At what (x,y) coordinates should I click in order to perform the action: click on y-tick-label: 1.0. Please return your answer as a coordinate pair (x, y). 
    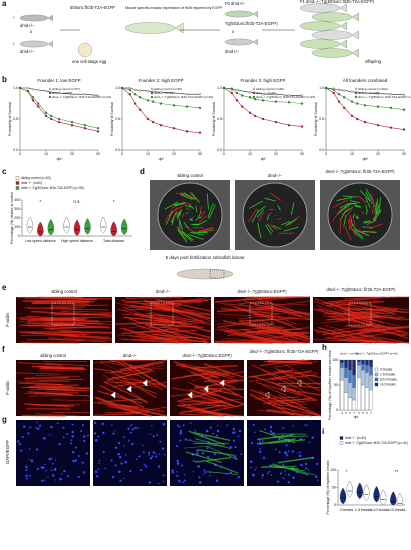
    Looking at the image, I should click on (117, 88).